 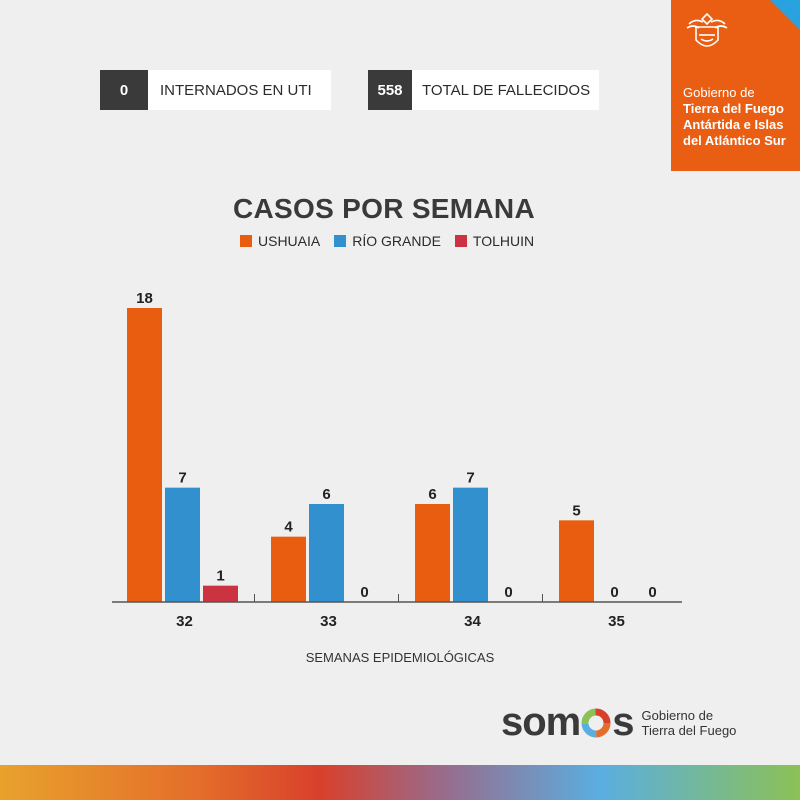 What do you see at coordinates (733, 124) in the screenshot?
I see `government-line3: Antártida e Islas` at bounding box center [733, 124].